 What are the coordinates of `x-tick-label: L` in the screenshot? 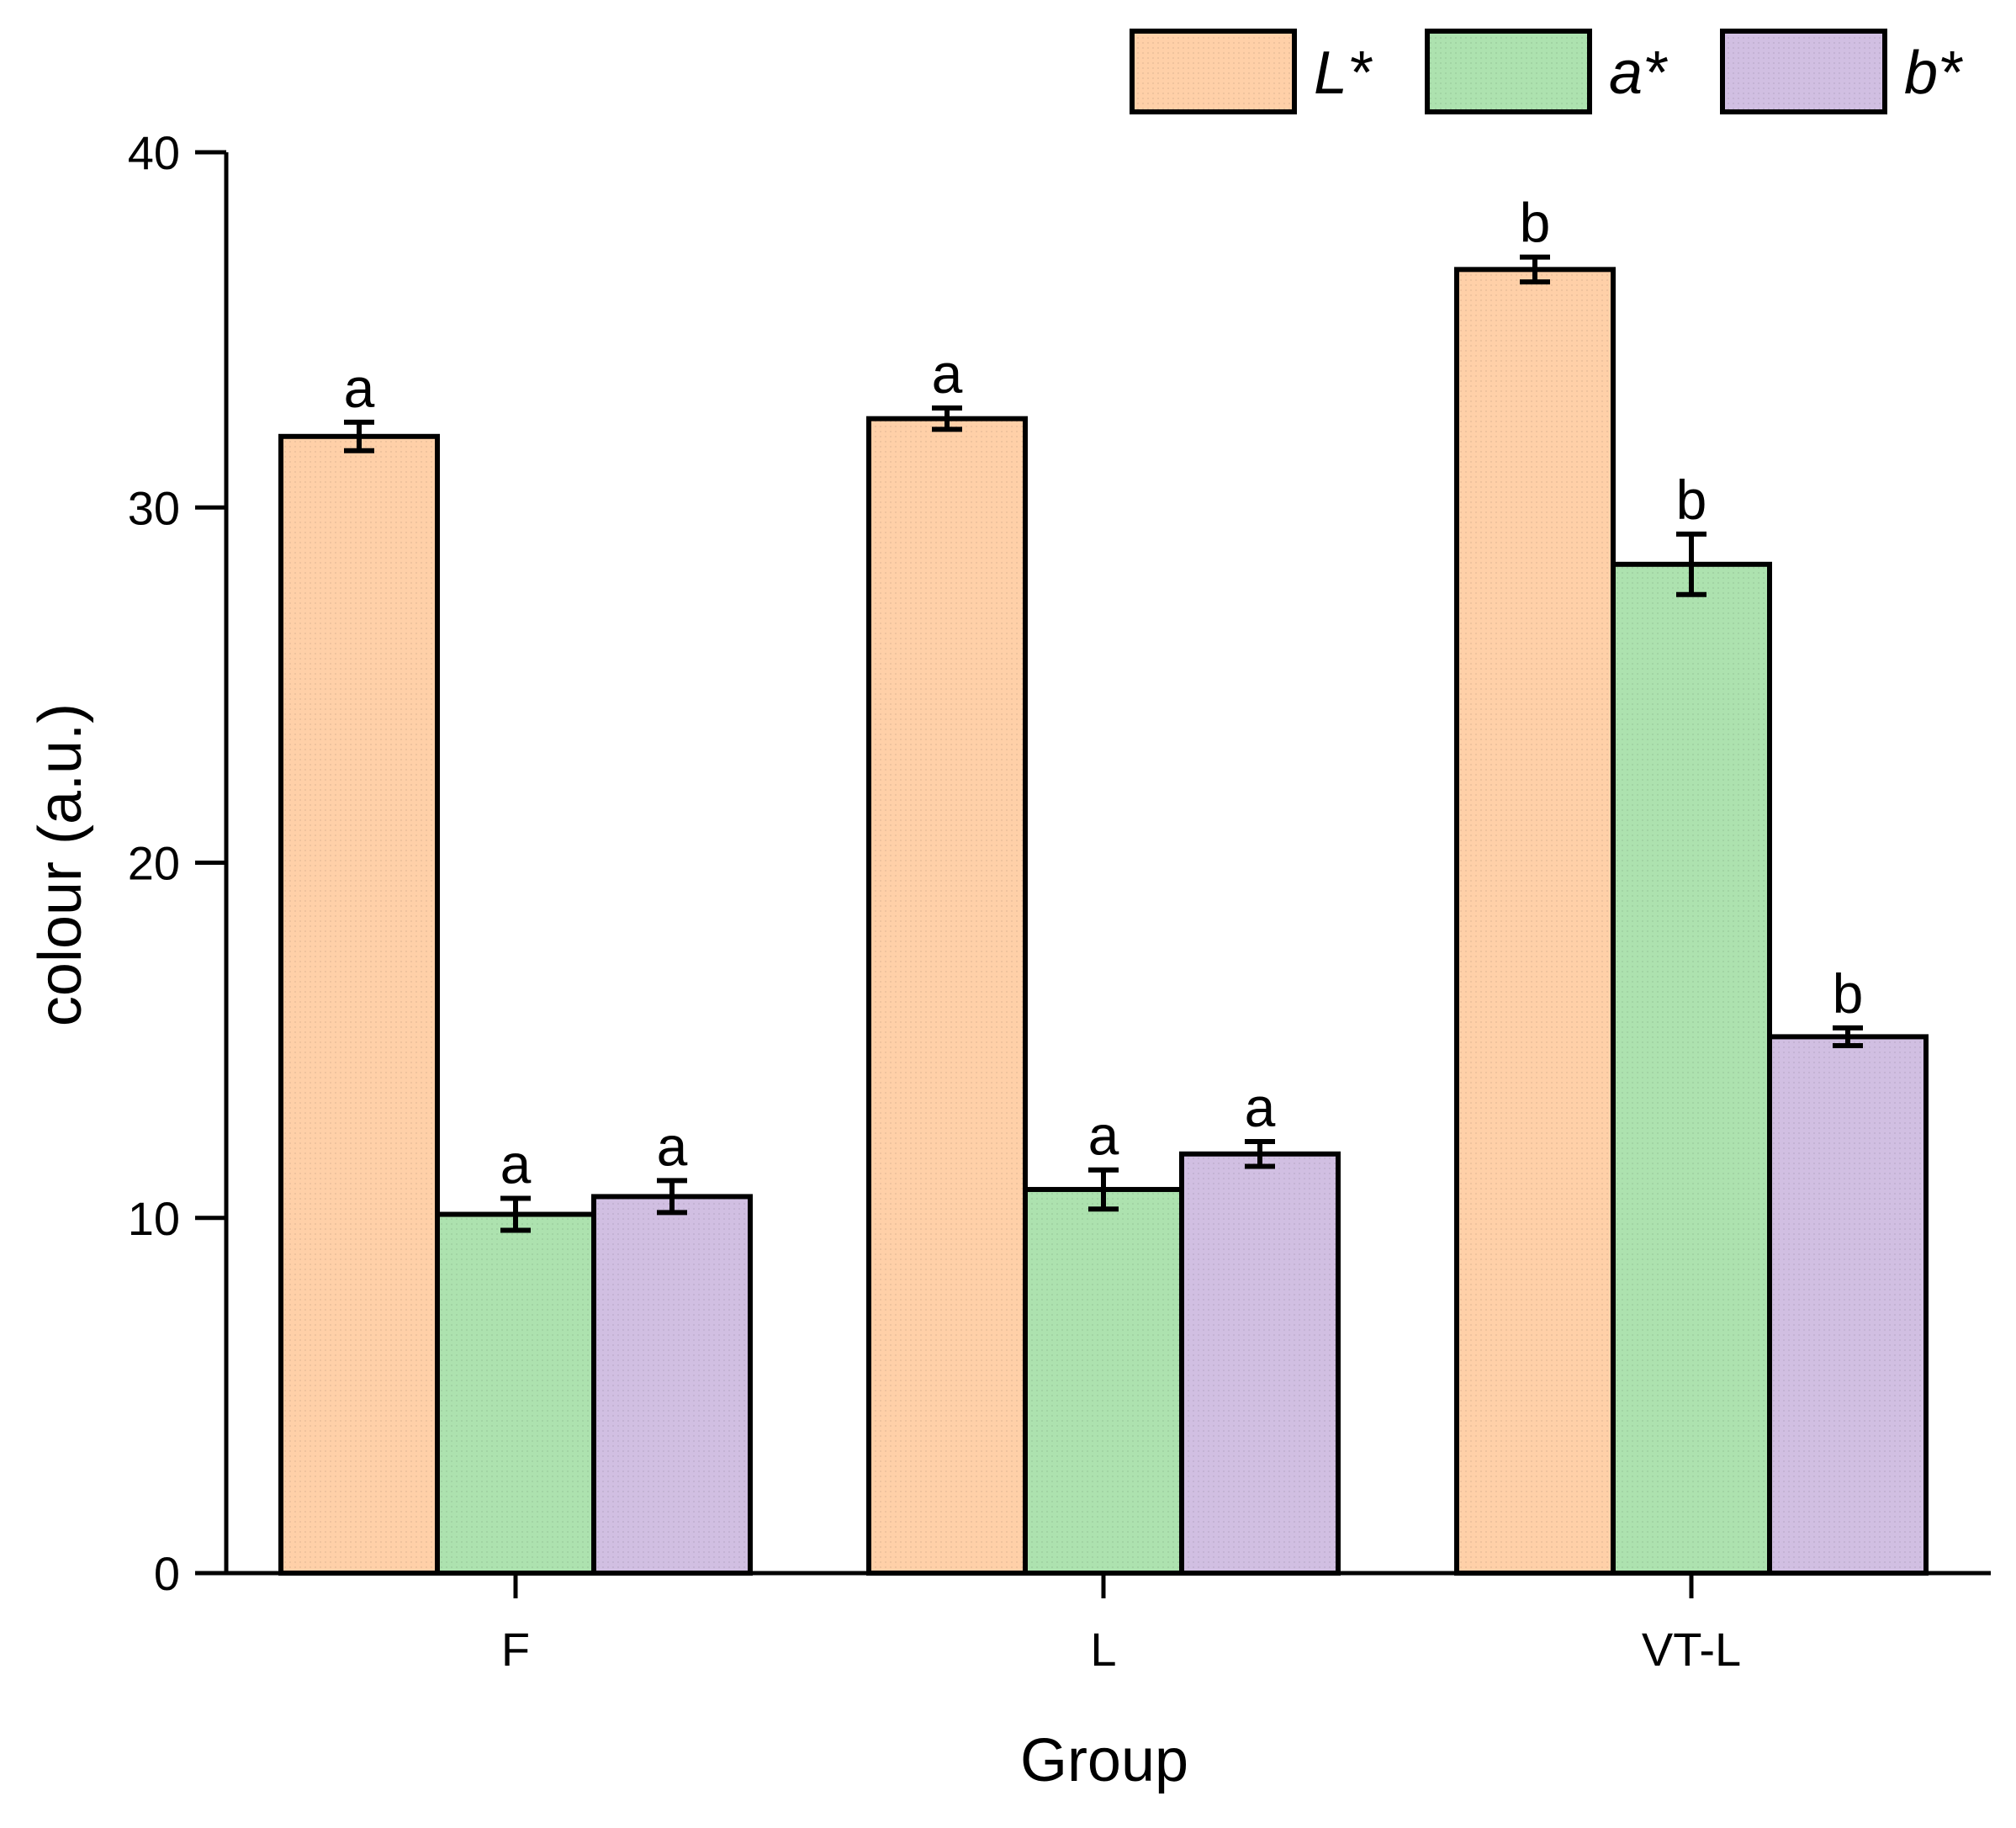 It's located at (1103, 1649).